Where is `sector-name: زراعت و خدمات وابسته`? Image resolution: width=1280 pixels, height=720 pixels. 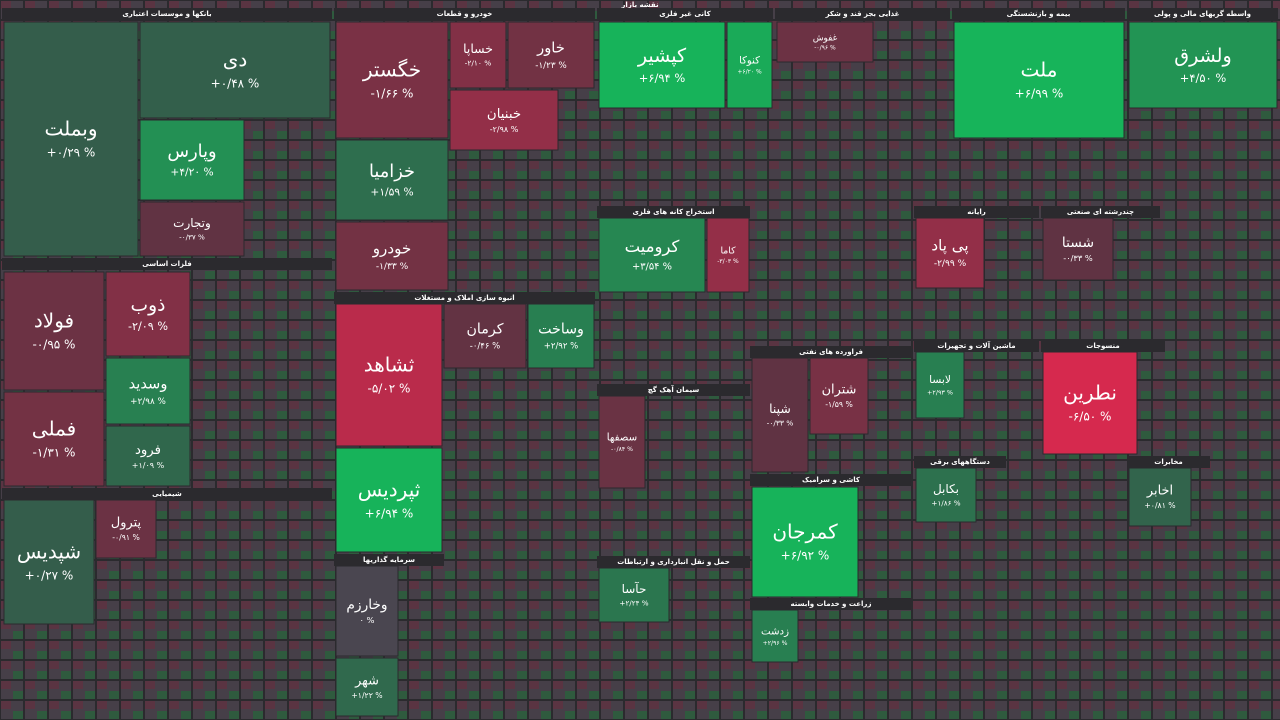
sector-name: زراعت و خدمات وابسته is located at coordinates (830, 604).